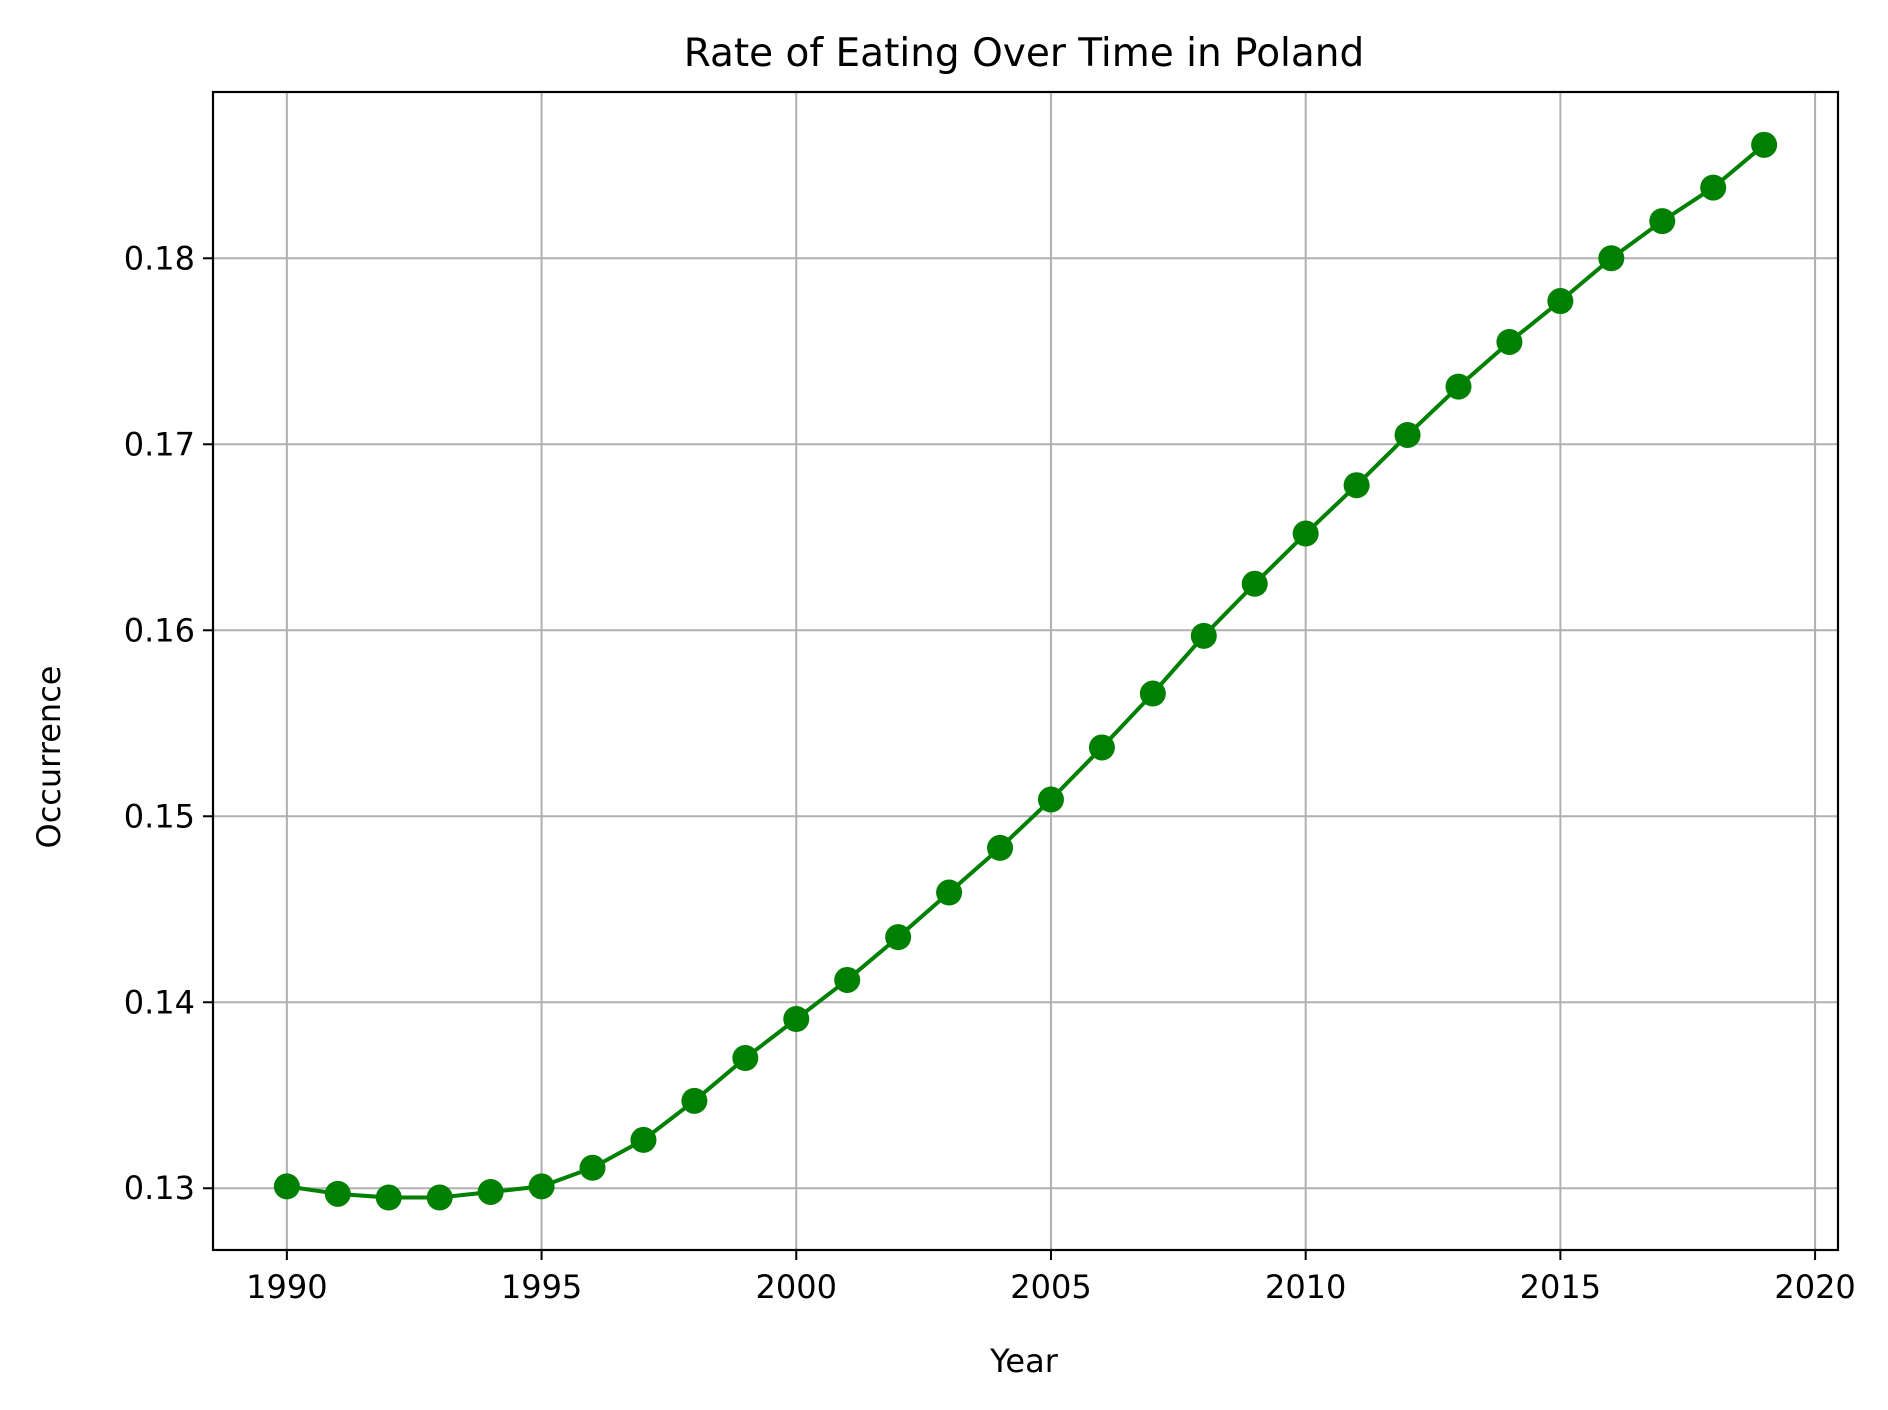 This screenshot has width=1888, height=1410. I want to click on y-tick-label: 0.17, so click(159, 444).